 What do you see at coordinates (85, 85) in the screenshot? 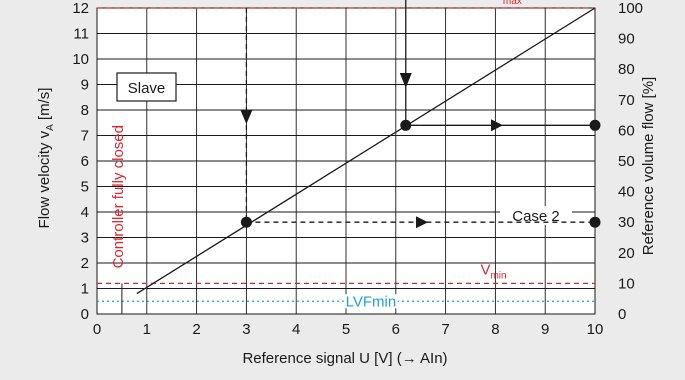
I see `y-left-tick-label: 9` at bounding box center [85, 85].